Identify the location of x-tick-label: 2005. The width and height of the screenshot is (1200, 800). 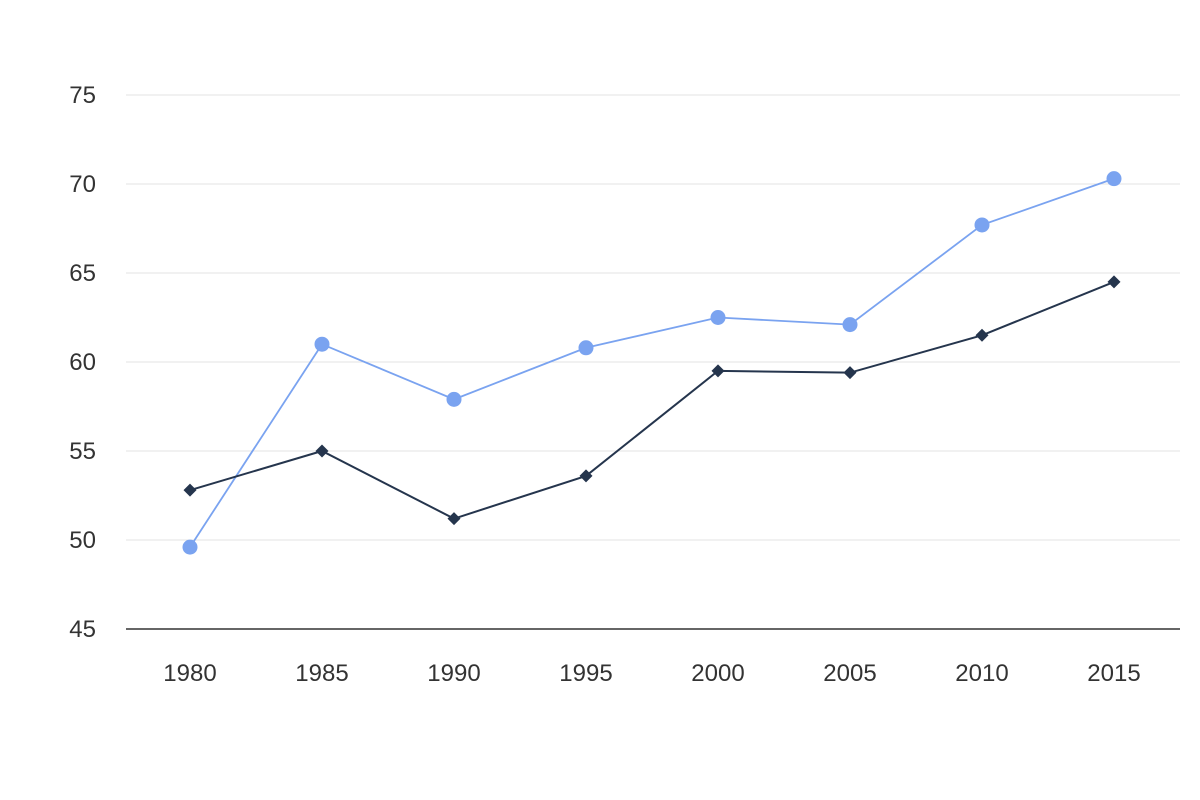
(849, 673).